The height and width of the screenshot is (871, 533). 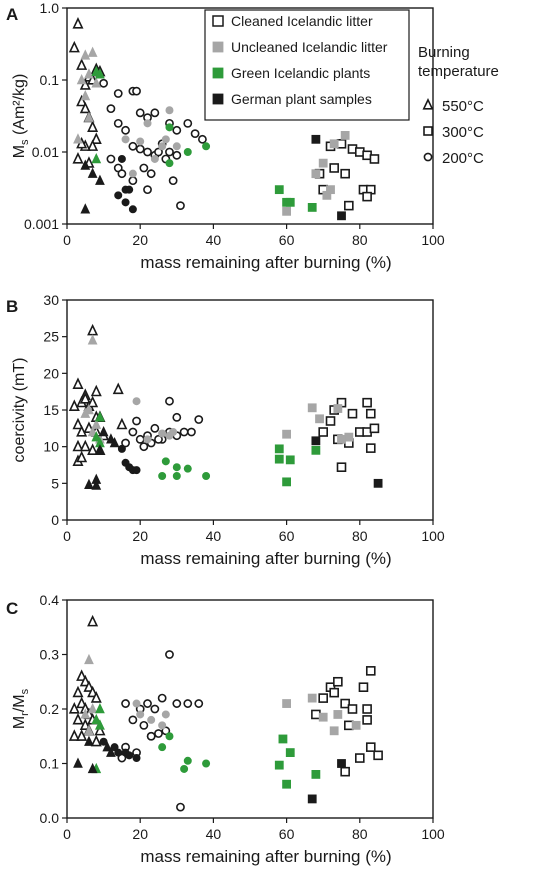 I want to click on temperature-legend-title: Burning, so click(x=444, y=52).